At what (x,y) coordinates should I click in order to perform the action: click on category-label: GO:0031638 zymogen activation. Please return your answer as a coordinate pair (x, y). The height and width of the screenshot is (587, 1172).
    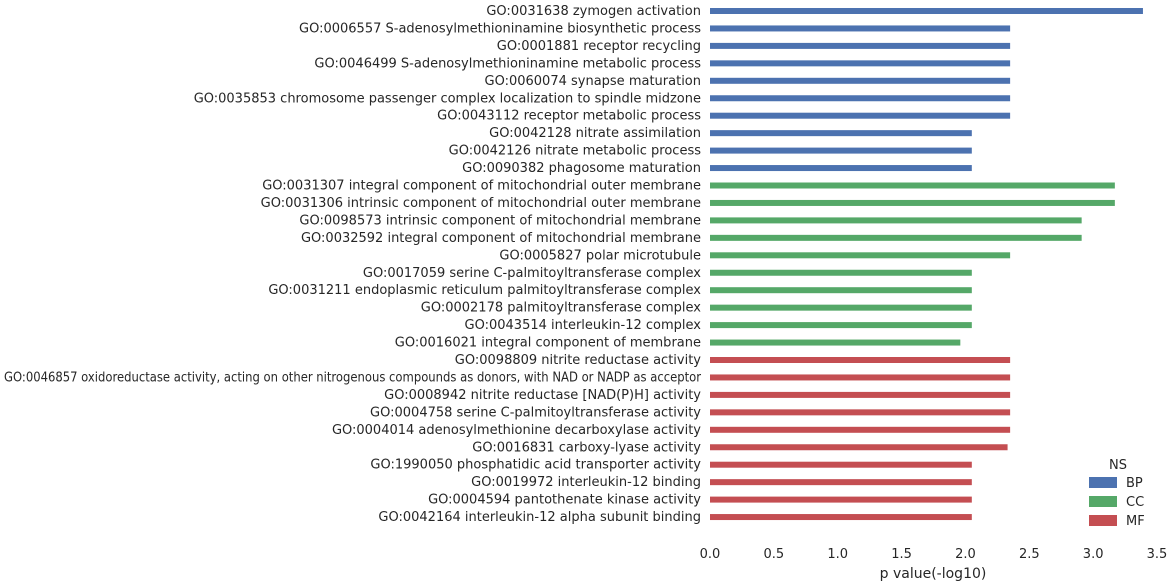
    Looking at the image, I should click on (593, 11).